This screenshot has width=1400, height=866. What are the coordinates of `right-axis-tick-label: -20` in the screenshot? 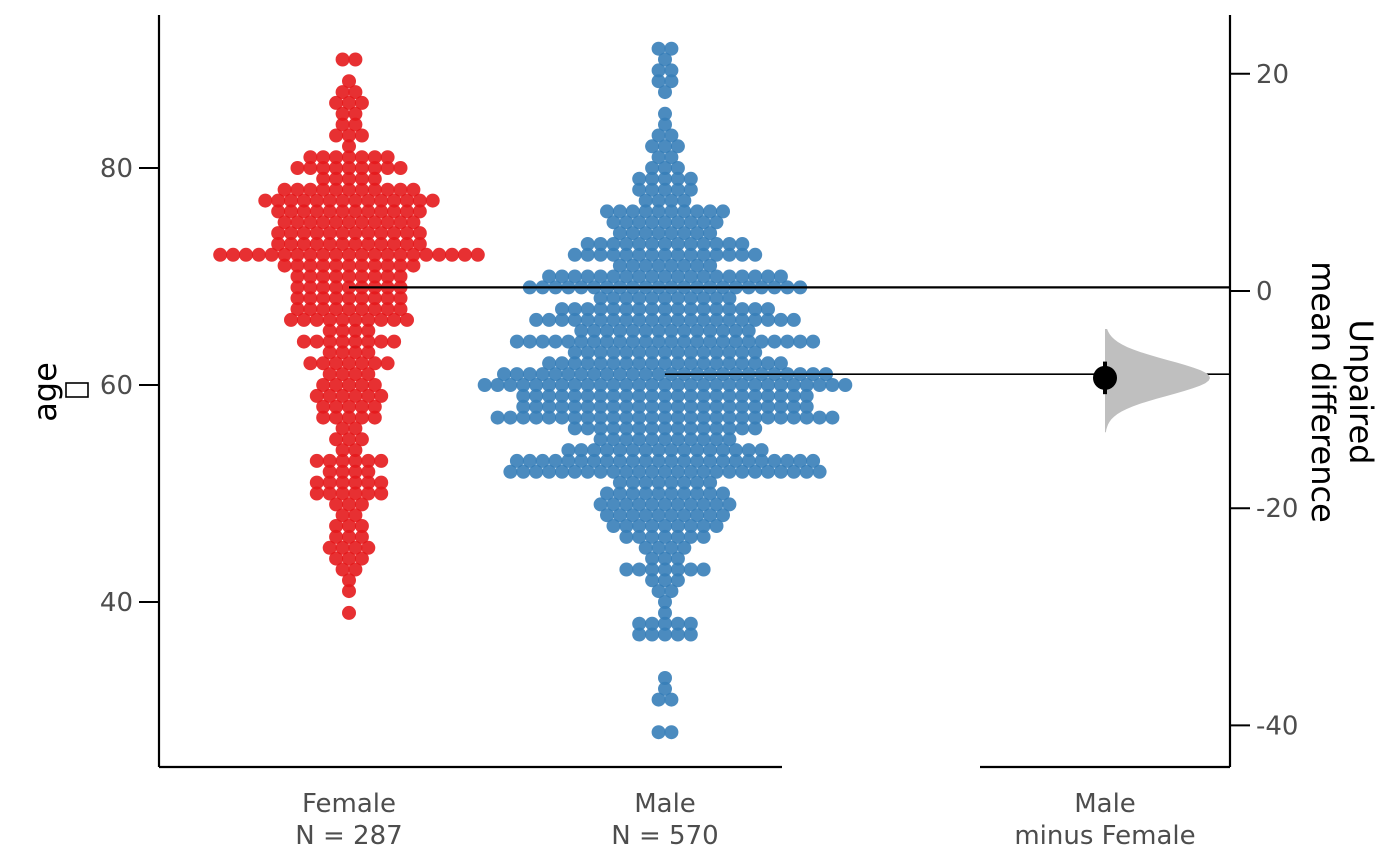 It's located at (1277, 509).